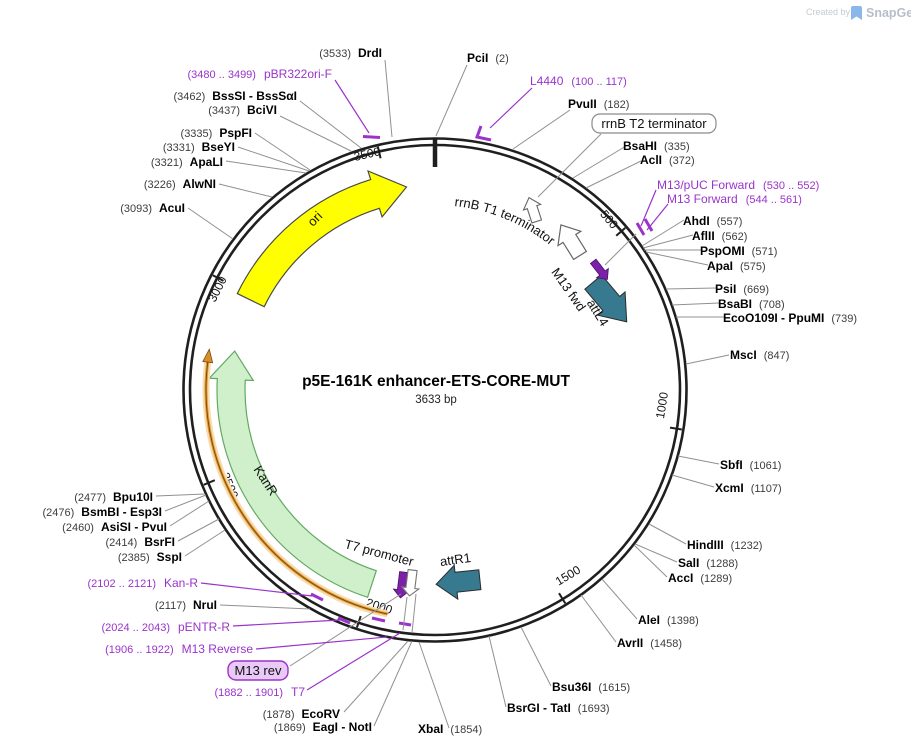 This screenshot has height=747, width=911. What do you see at coordinates (708, 563) in the screenshot?
I see `enzyme-SalI: SalI (1288)` at bounding box center [708, 563].